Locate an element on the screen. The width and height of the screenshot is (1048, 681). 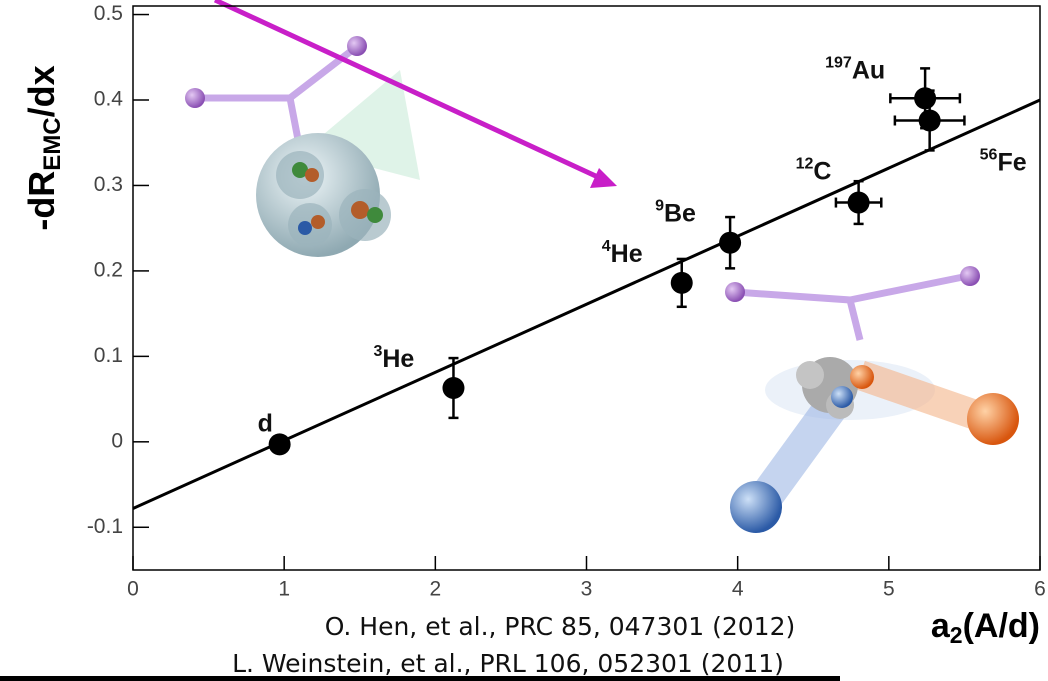
point-label-mass: 197 is located at coordinates (838, 63).